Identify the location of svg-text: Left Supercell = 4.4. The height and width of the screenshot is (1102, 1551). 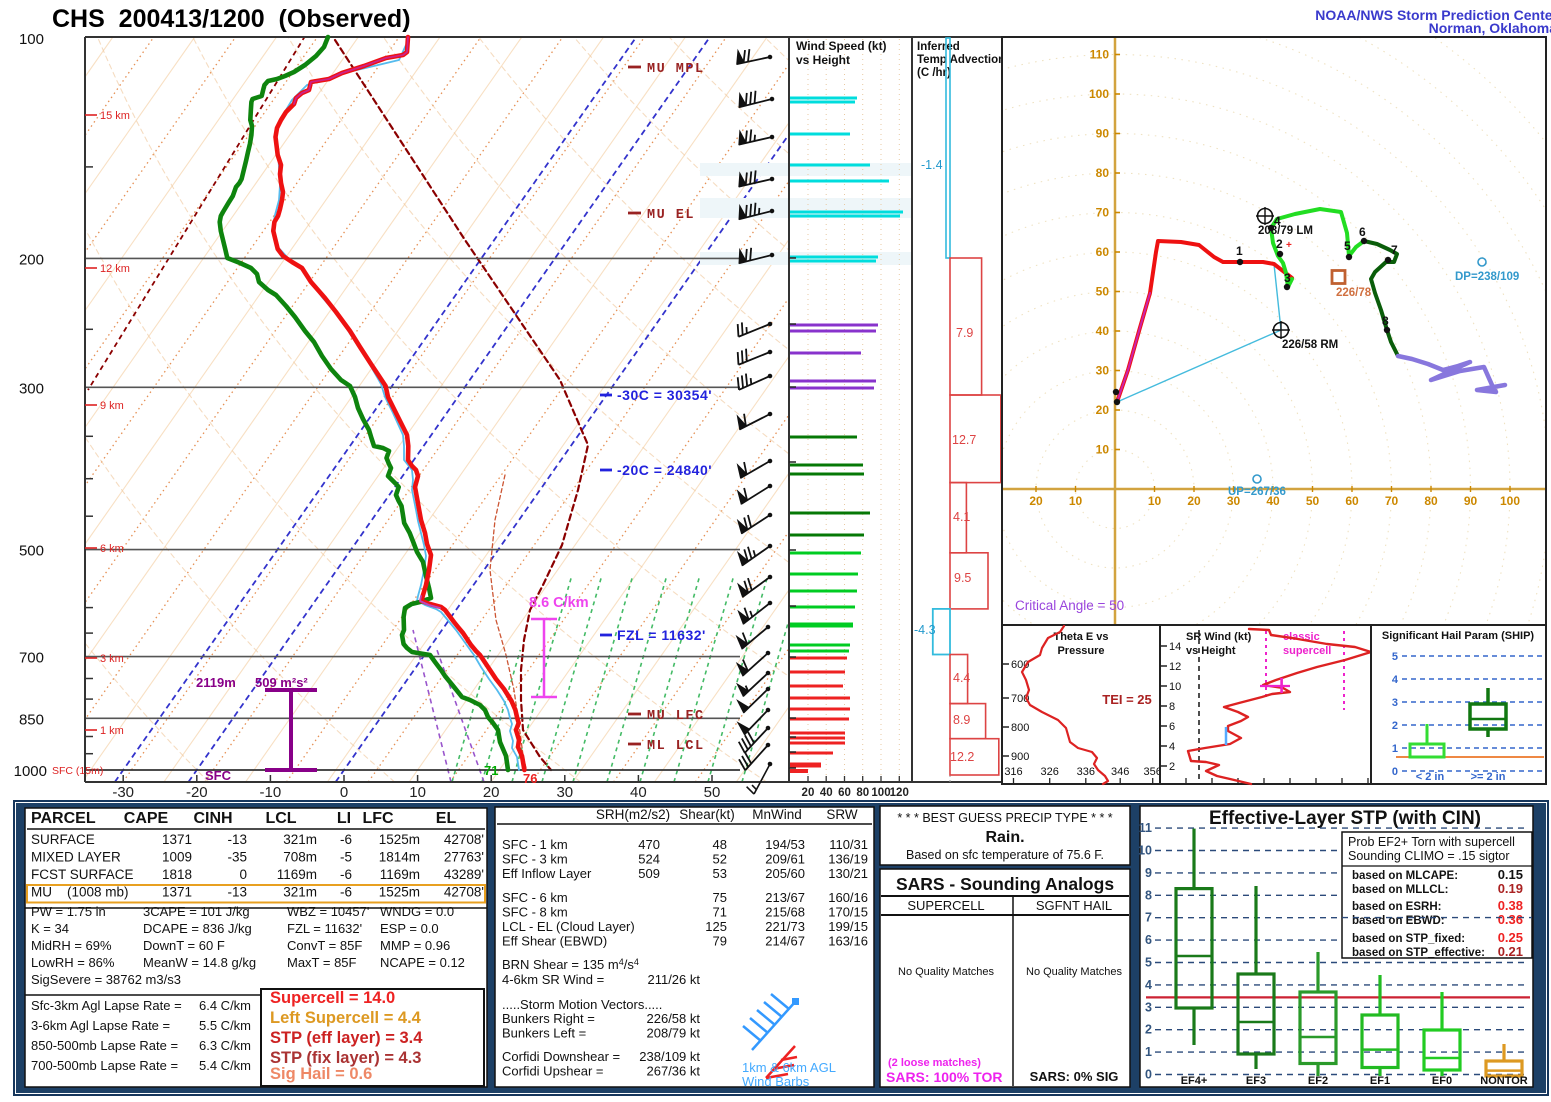
(346, 1018).